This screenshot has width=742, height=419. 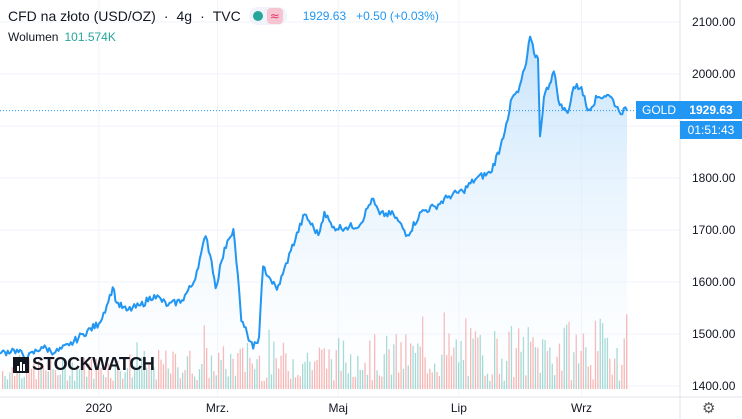 I want to click on last-quote: 1929.63, so click(x=324, y=16).